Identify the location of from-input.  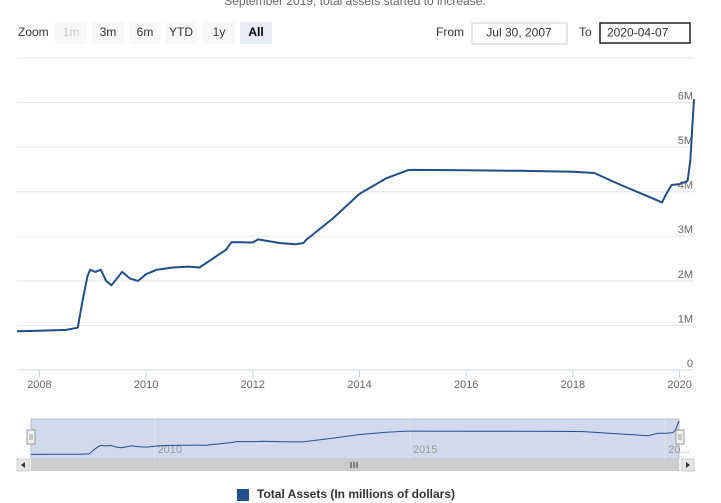
(519, 33).